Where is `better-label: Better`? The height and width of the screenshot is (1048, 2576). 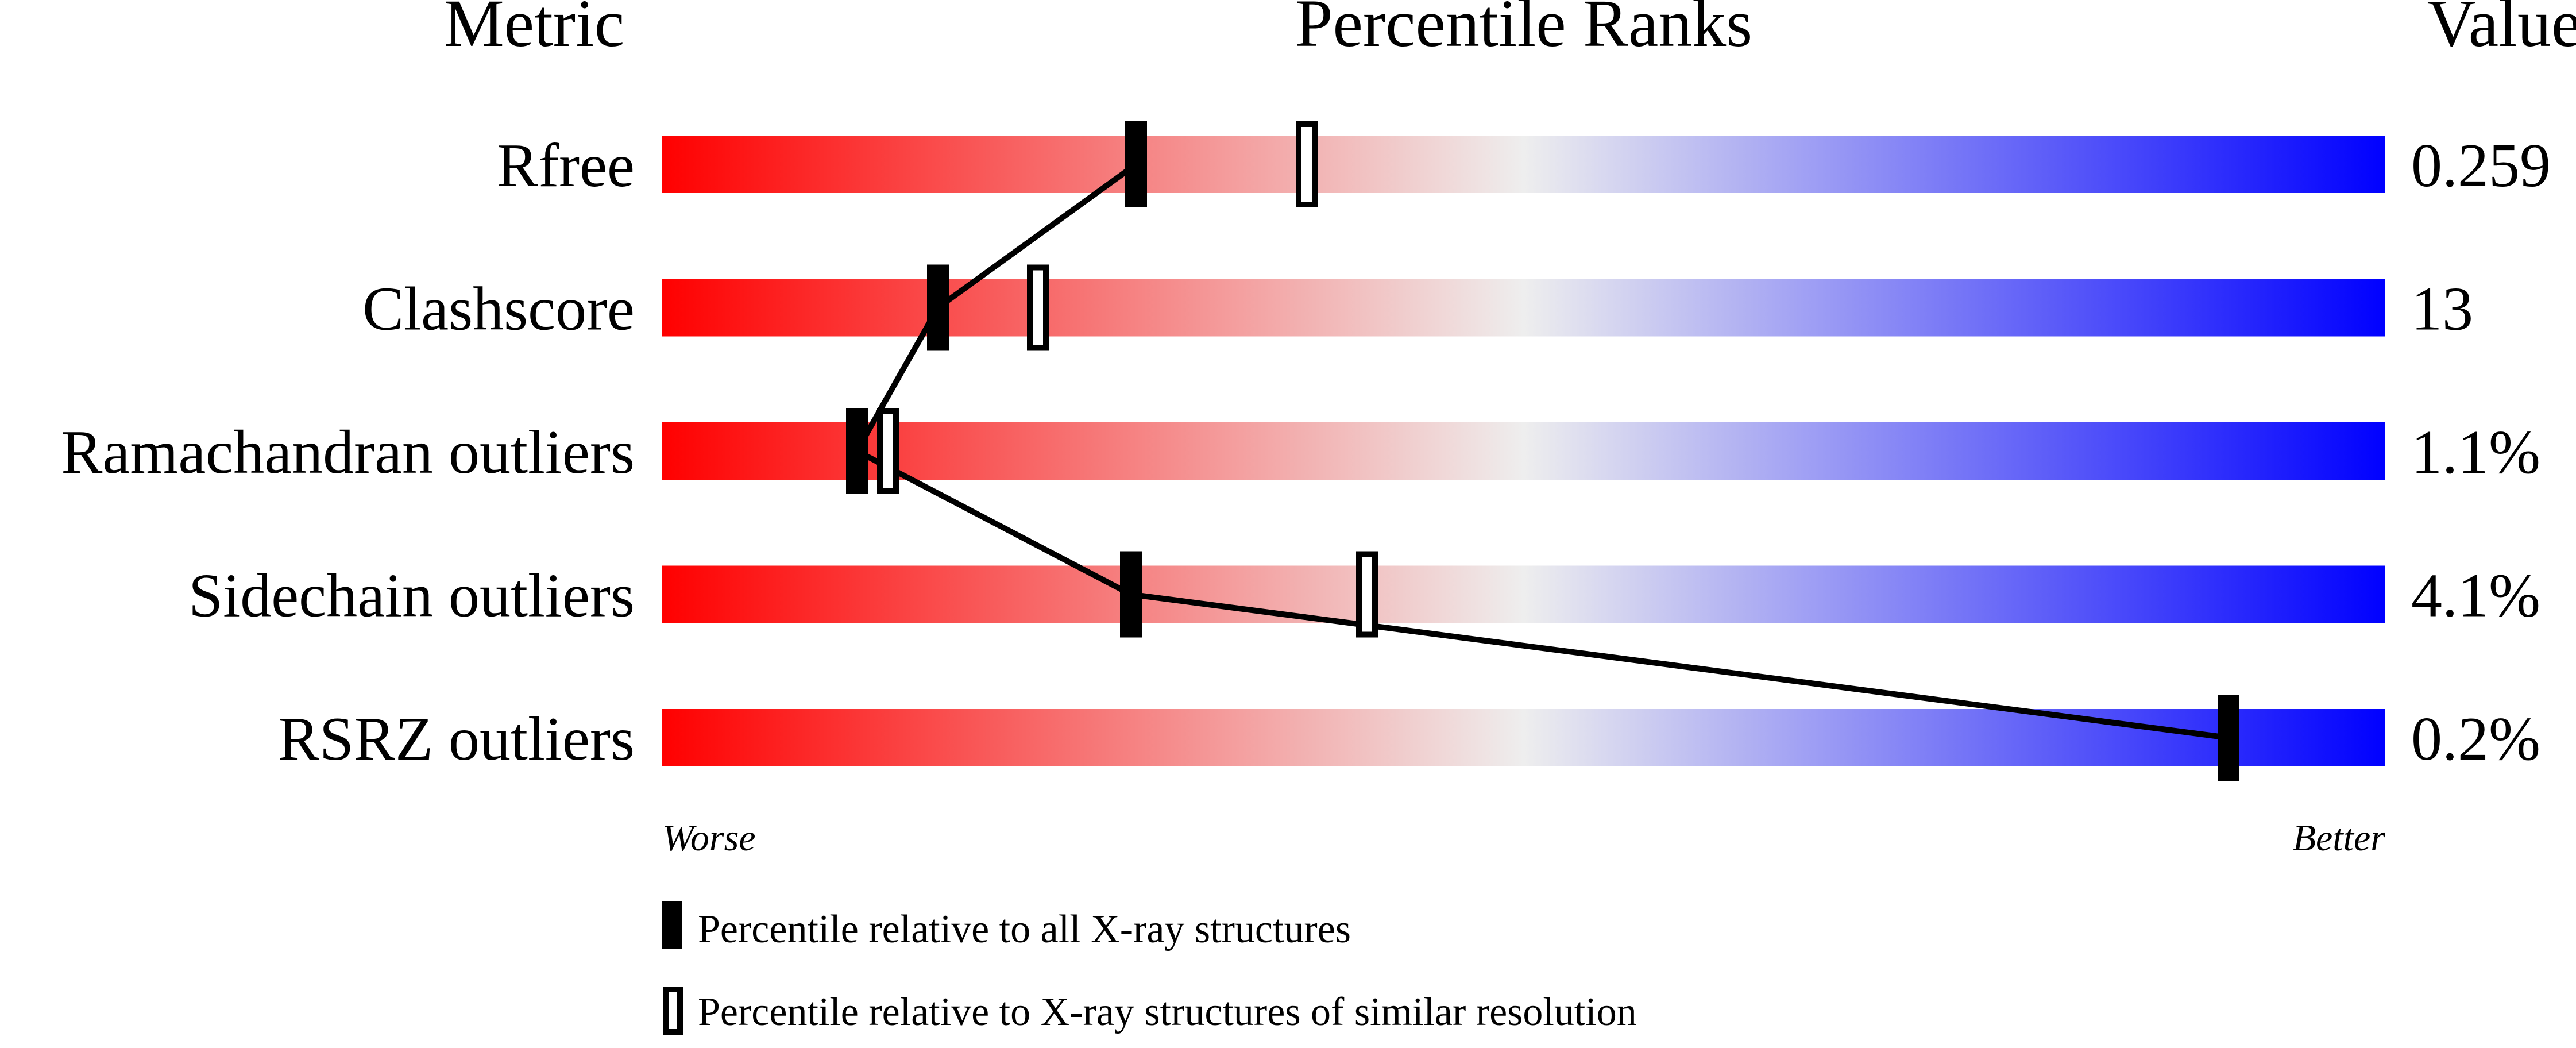
better-label: Better is located at coordinates (2339, 838).